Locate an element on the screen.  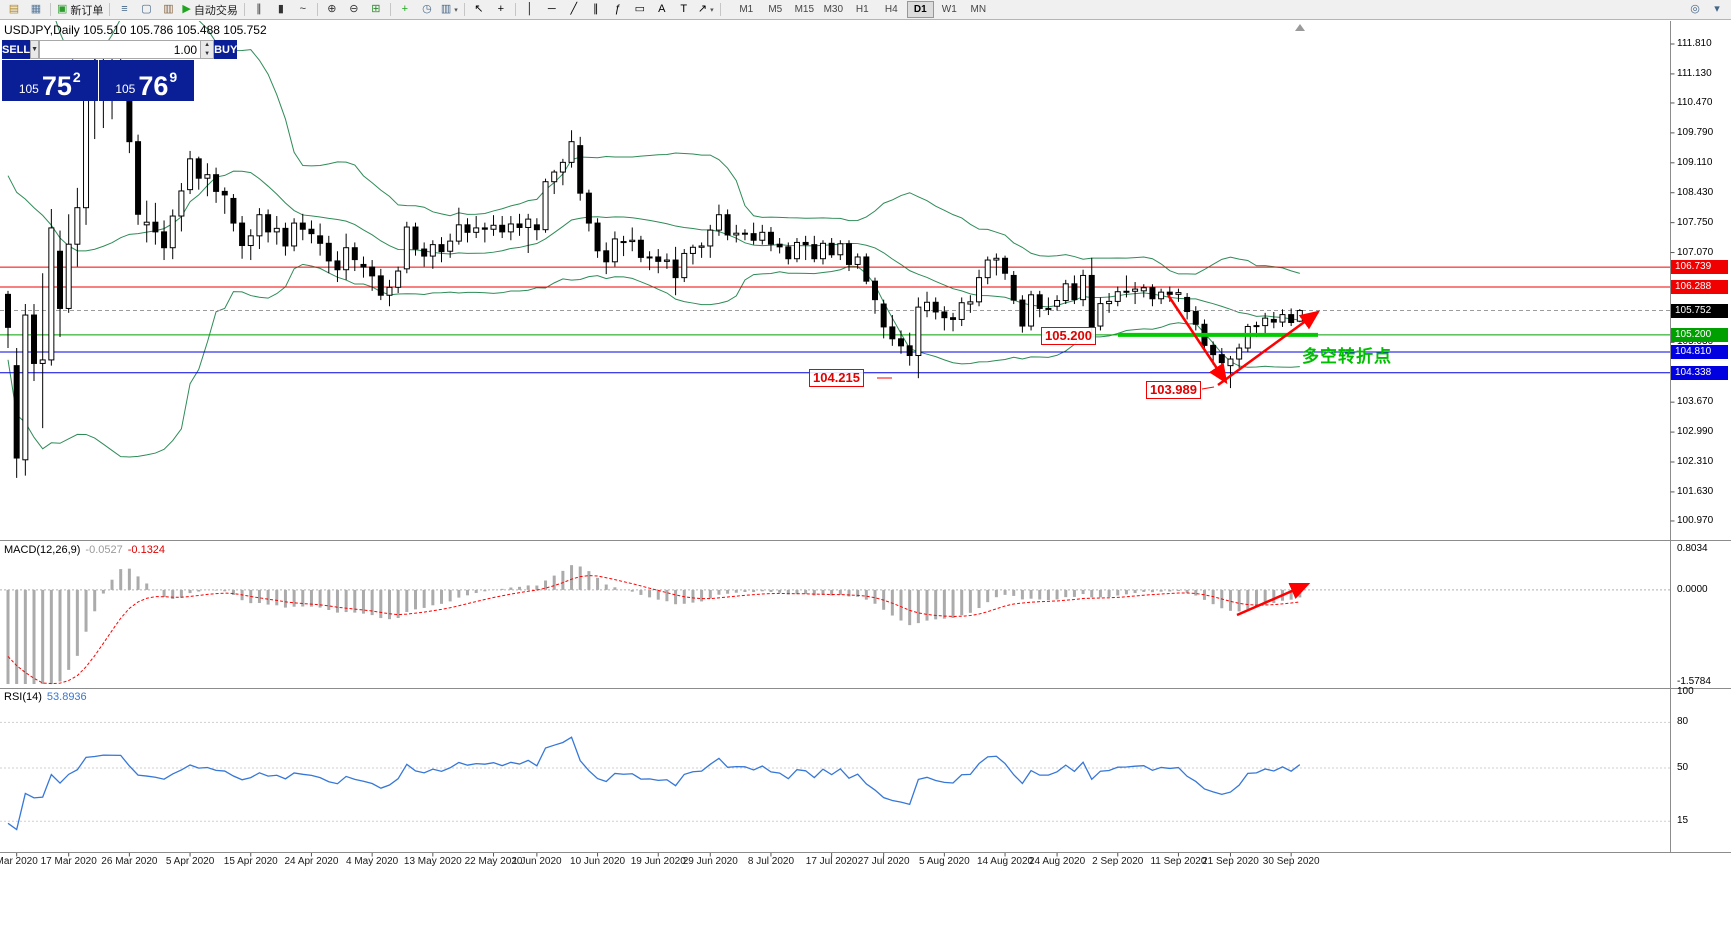
tile-windows-button: ⊞ is located at coordinates (376, 10).